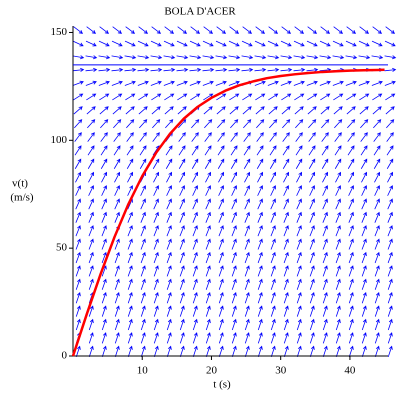 The width and height of the screenshot is (400, 400). Describe the element at coordinates (350, 371) in the screenshot. I see `x-tick-label: 40` at that location.